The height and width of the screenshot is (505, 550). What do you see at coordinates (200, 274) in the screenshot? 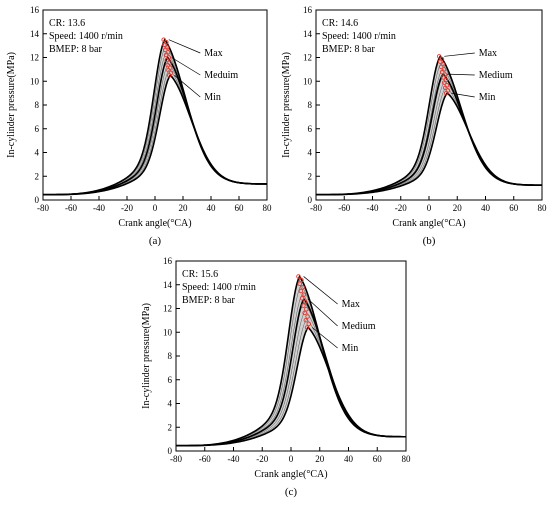
I see `info-line: CR: 15.6` at bounding box center [200, 274].